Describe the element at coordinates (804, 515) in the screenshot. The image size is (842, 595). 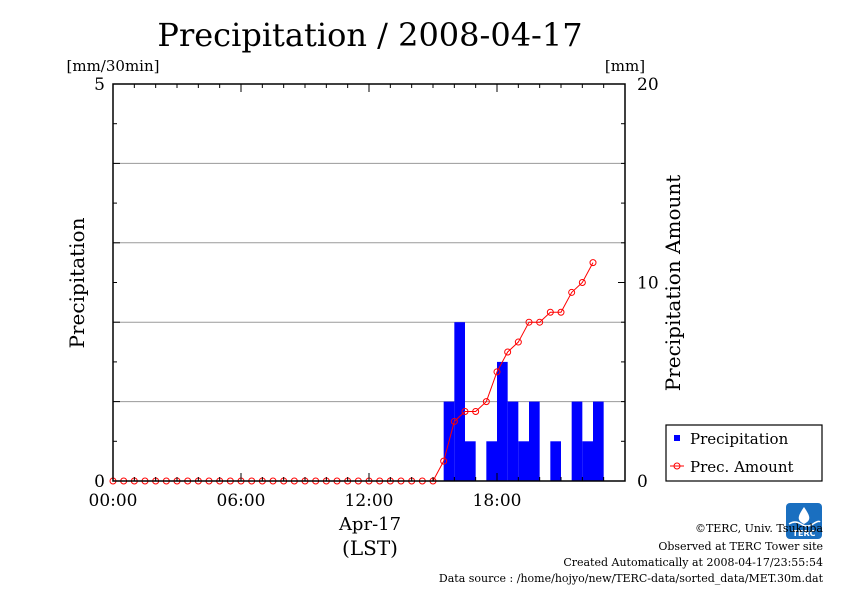
I see `water-drop-icon` at that location.